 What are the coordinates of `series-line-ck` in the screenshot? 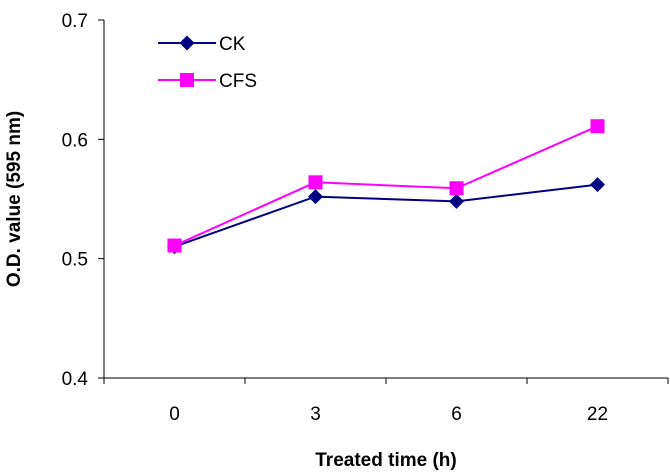 It's located at (386, 215).